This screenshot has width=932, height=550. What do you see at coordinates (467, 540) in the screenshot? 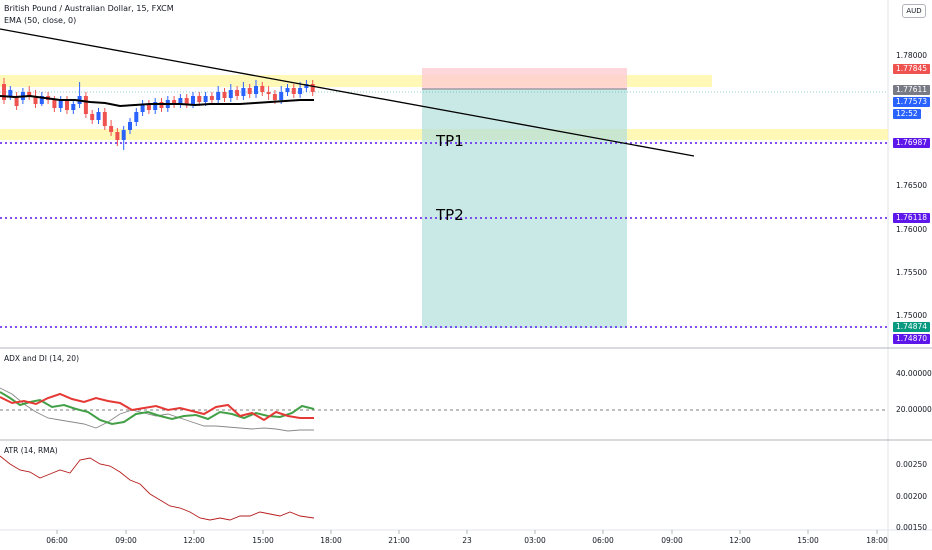
I see `time-axis-label: 23` at bounding box center [467, 540].